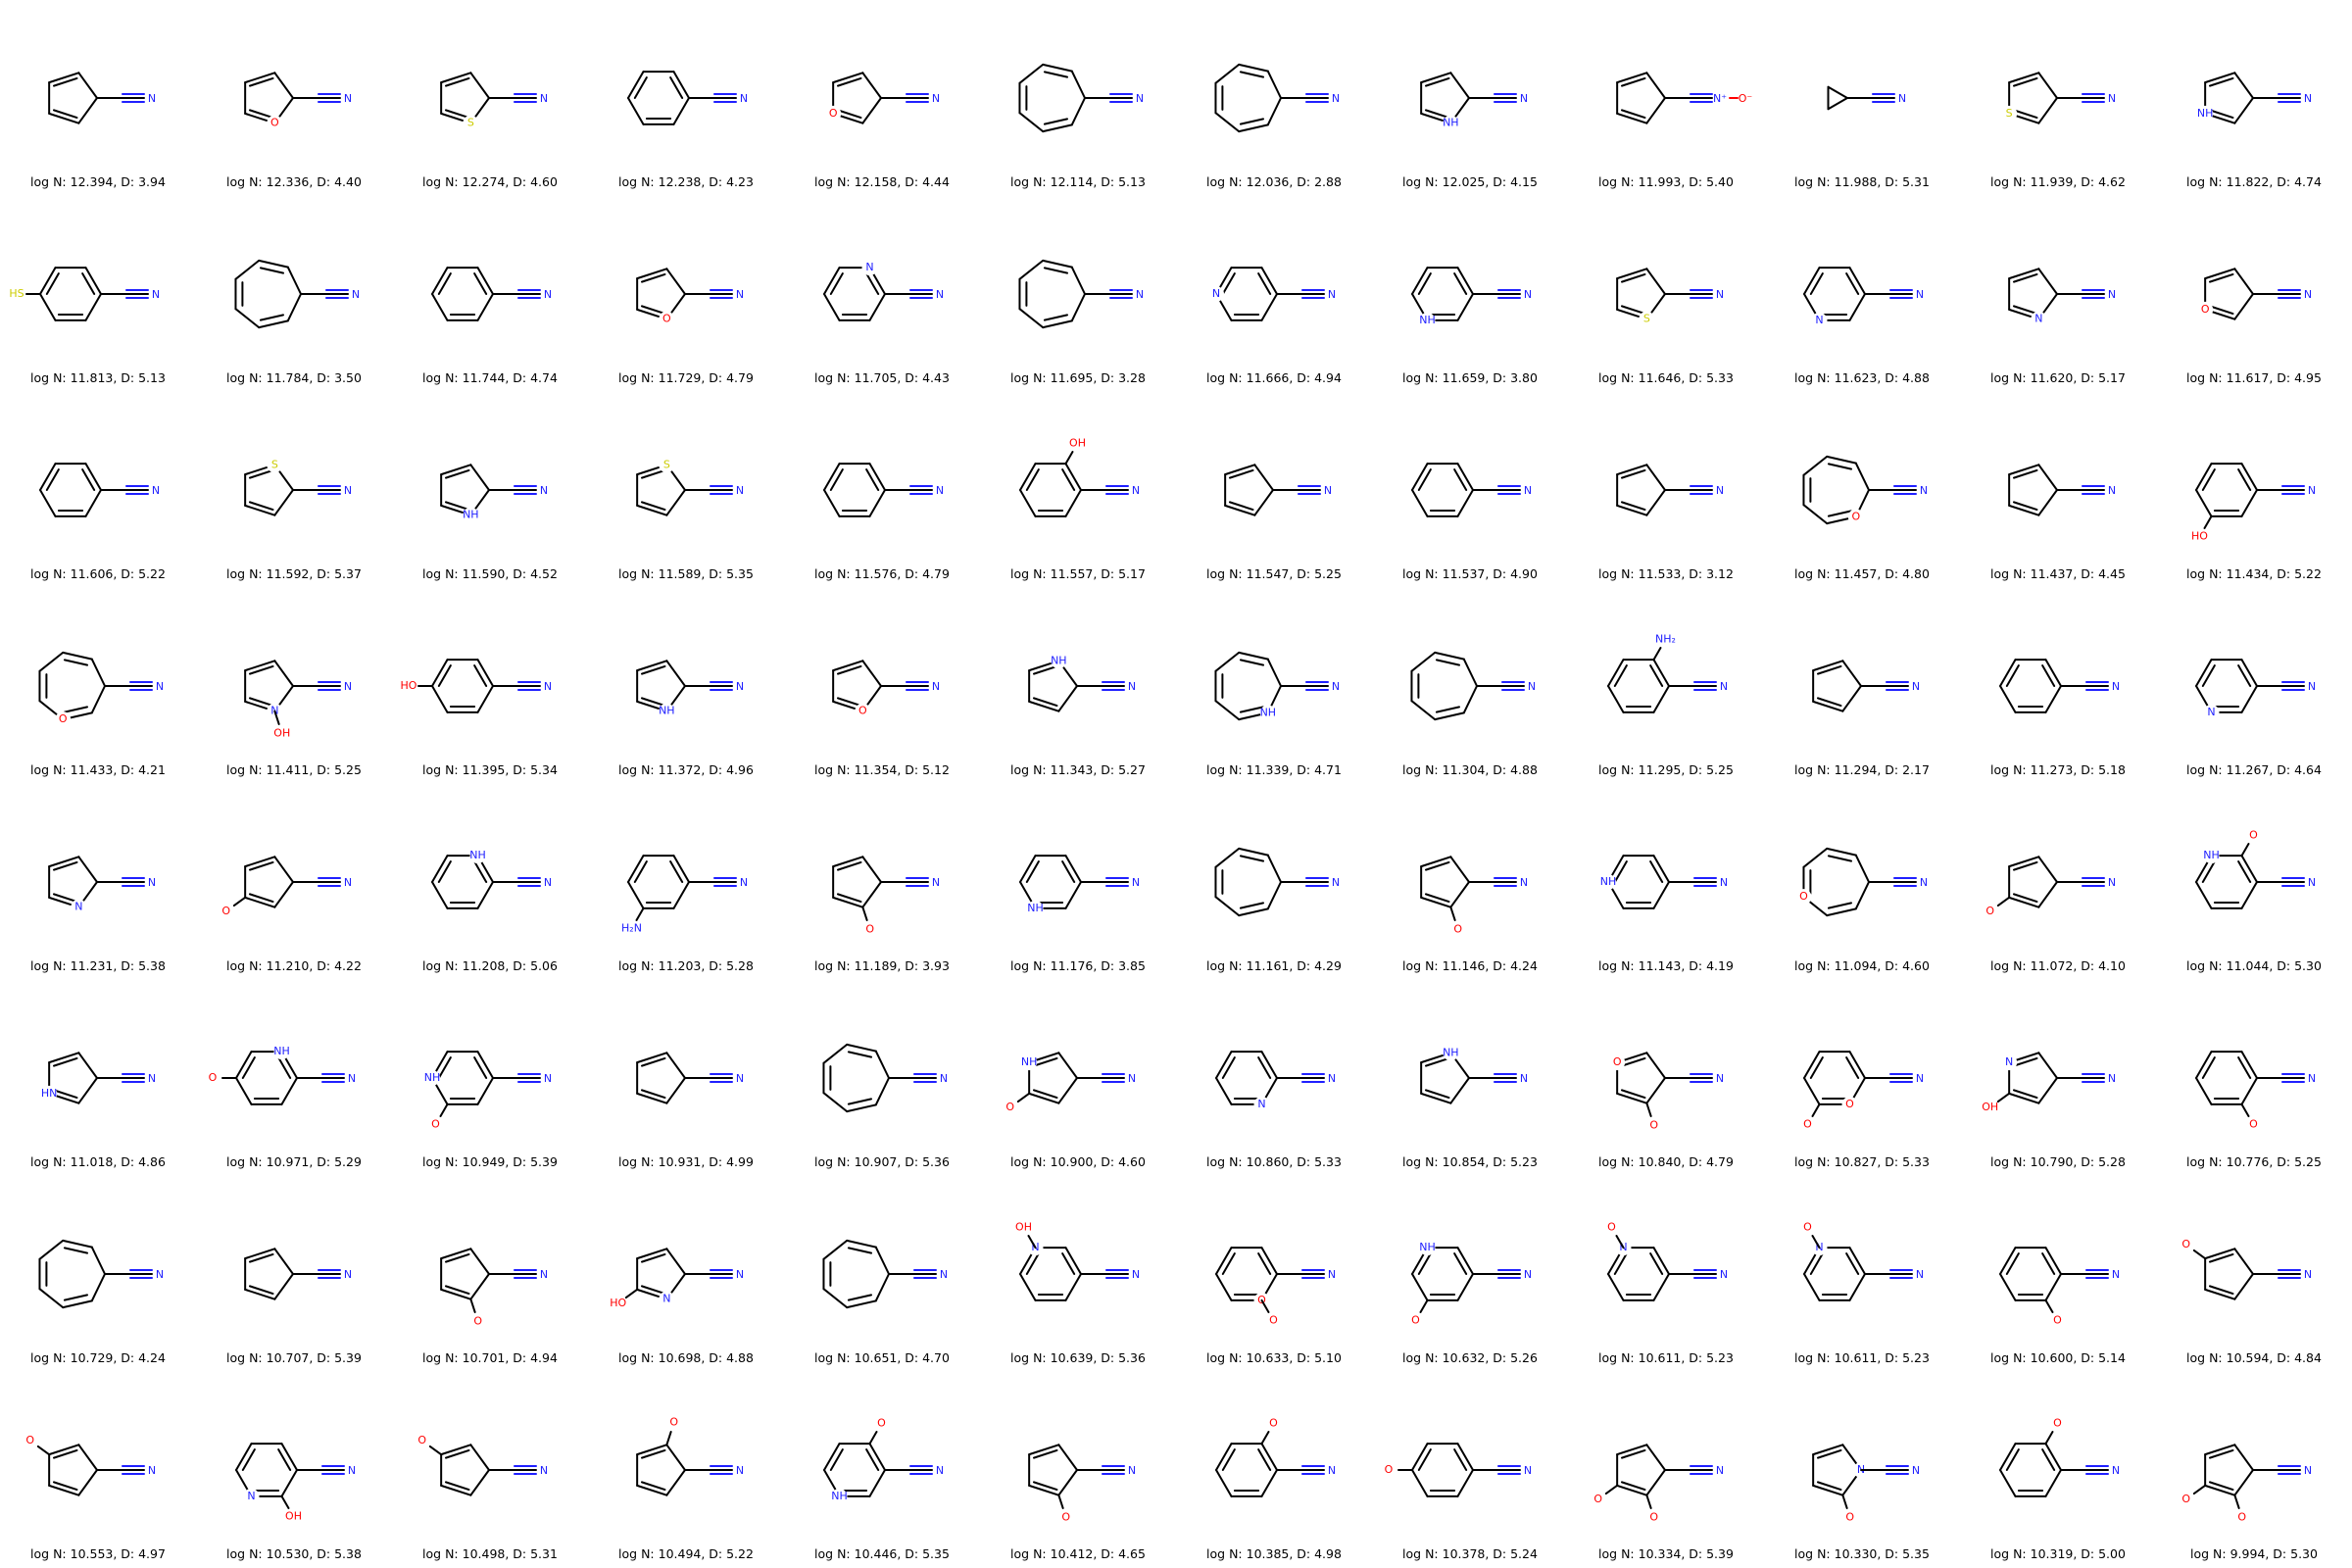 This screenshot has height=1568, width=2352. What do you see at coordinates (1470, 965) in the screenshot?
I see `molecule-legend: log N: 11.146, D: 4.24` at bounding box center [1470, 965].